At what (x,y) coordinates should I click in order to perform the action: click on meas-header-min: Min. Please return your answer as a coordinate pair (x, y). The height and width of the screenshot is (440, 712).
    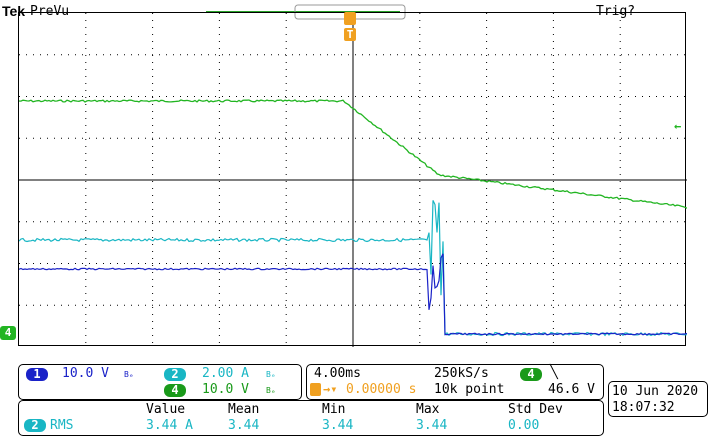
    Looking at the image, I should click on (334, 409).